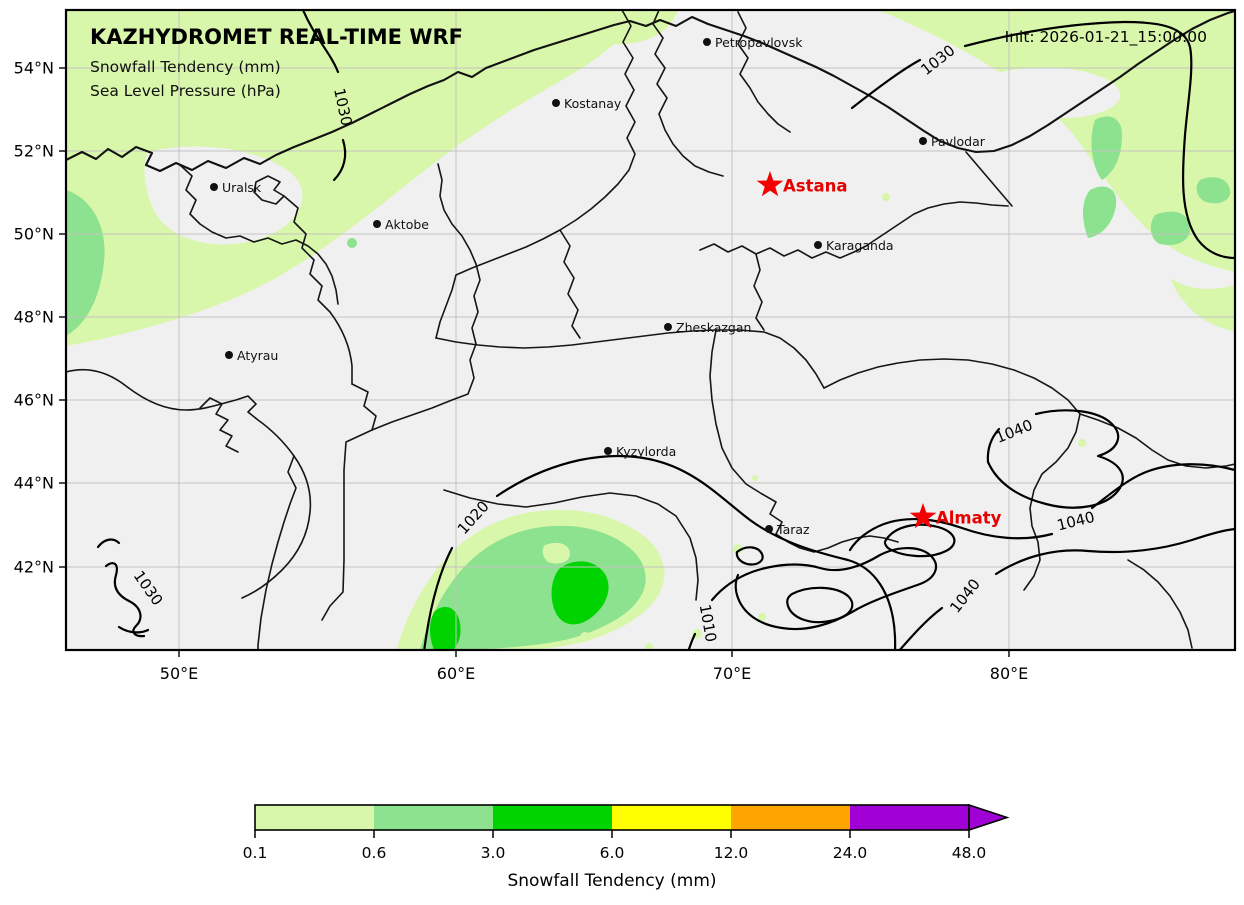 This screenshot has width=1244, height=905. I want to click on lon-tick-label: 50°E, so click(179, 673).